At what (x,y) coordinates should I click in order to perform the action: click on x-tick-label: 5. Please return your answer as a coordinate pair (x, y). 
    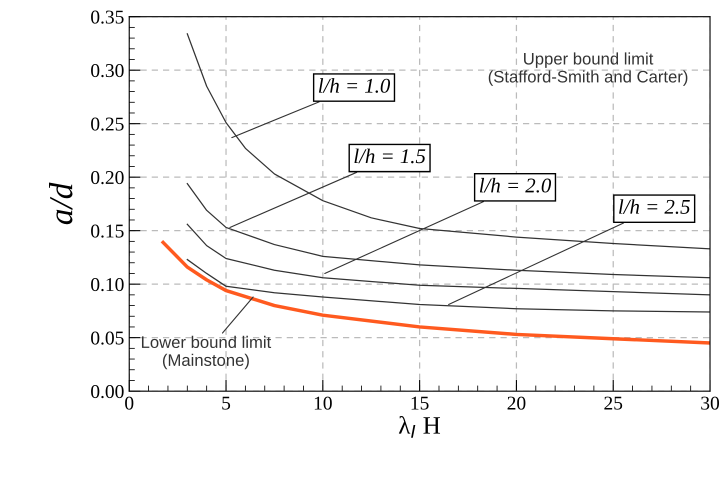
    Looking at the image, I should click on (226, 403).